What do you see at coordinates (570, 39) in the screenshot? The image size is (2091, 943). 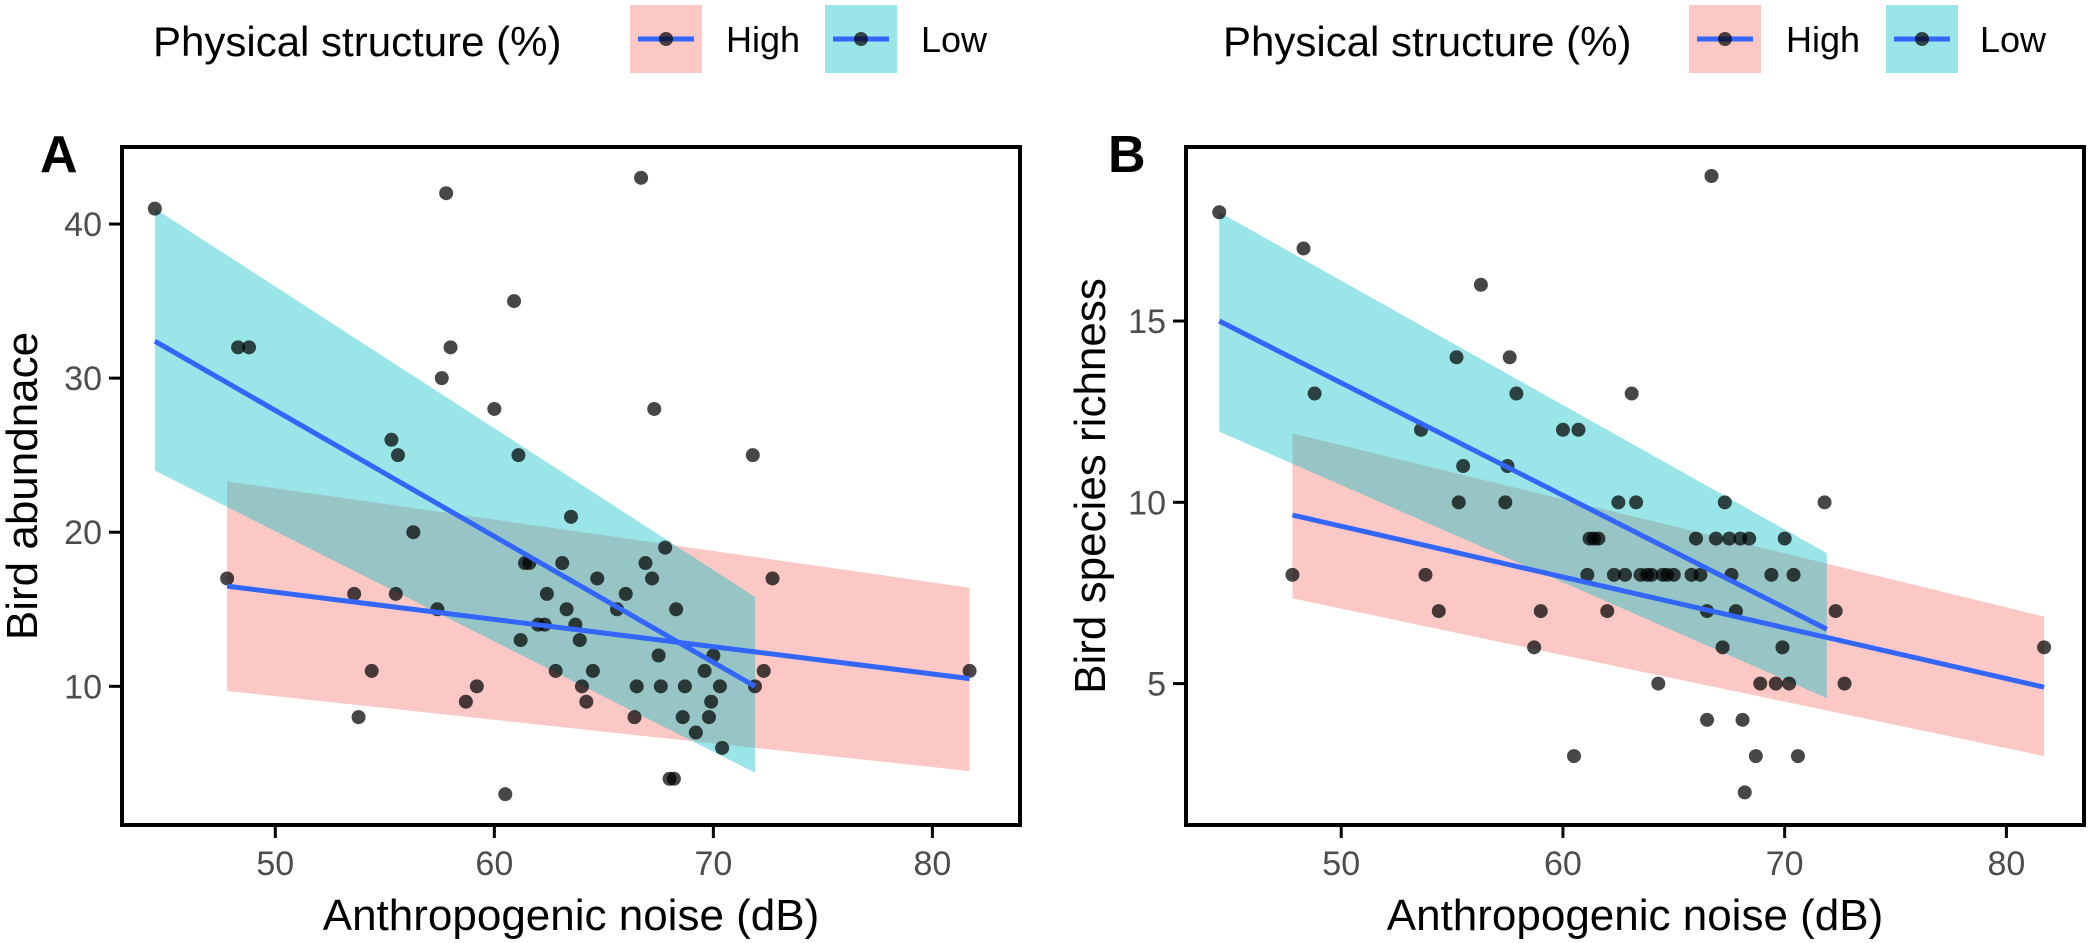 I see `legend-a: Physical structure (%) High Low` at bounding box center [570, 39].